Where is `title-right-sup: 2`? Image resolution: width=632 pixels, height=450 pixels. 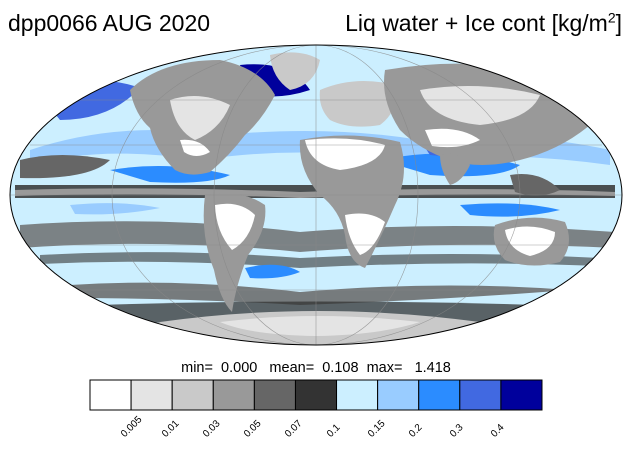
title-right-sup: 2 is located at coordinates (611, 17).